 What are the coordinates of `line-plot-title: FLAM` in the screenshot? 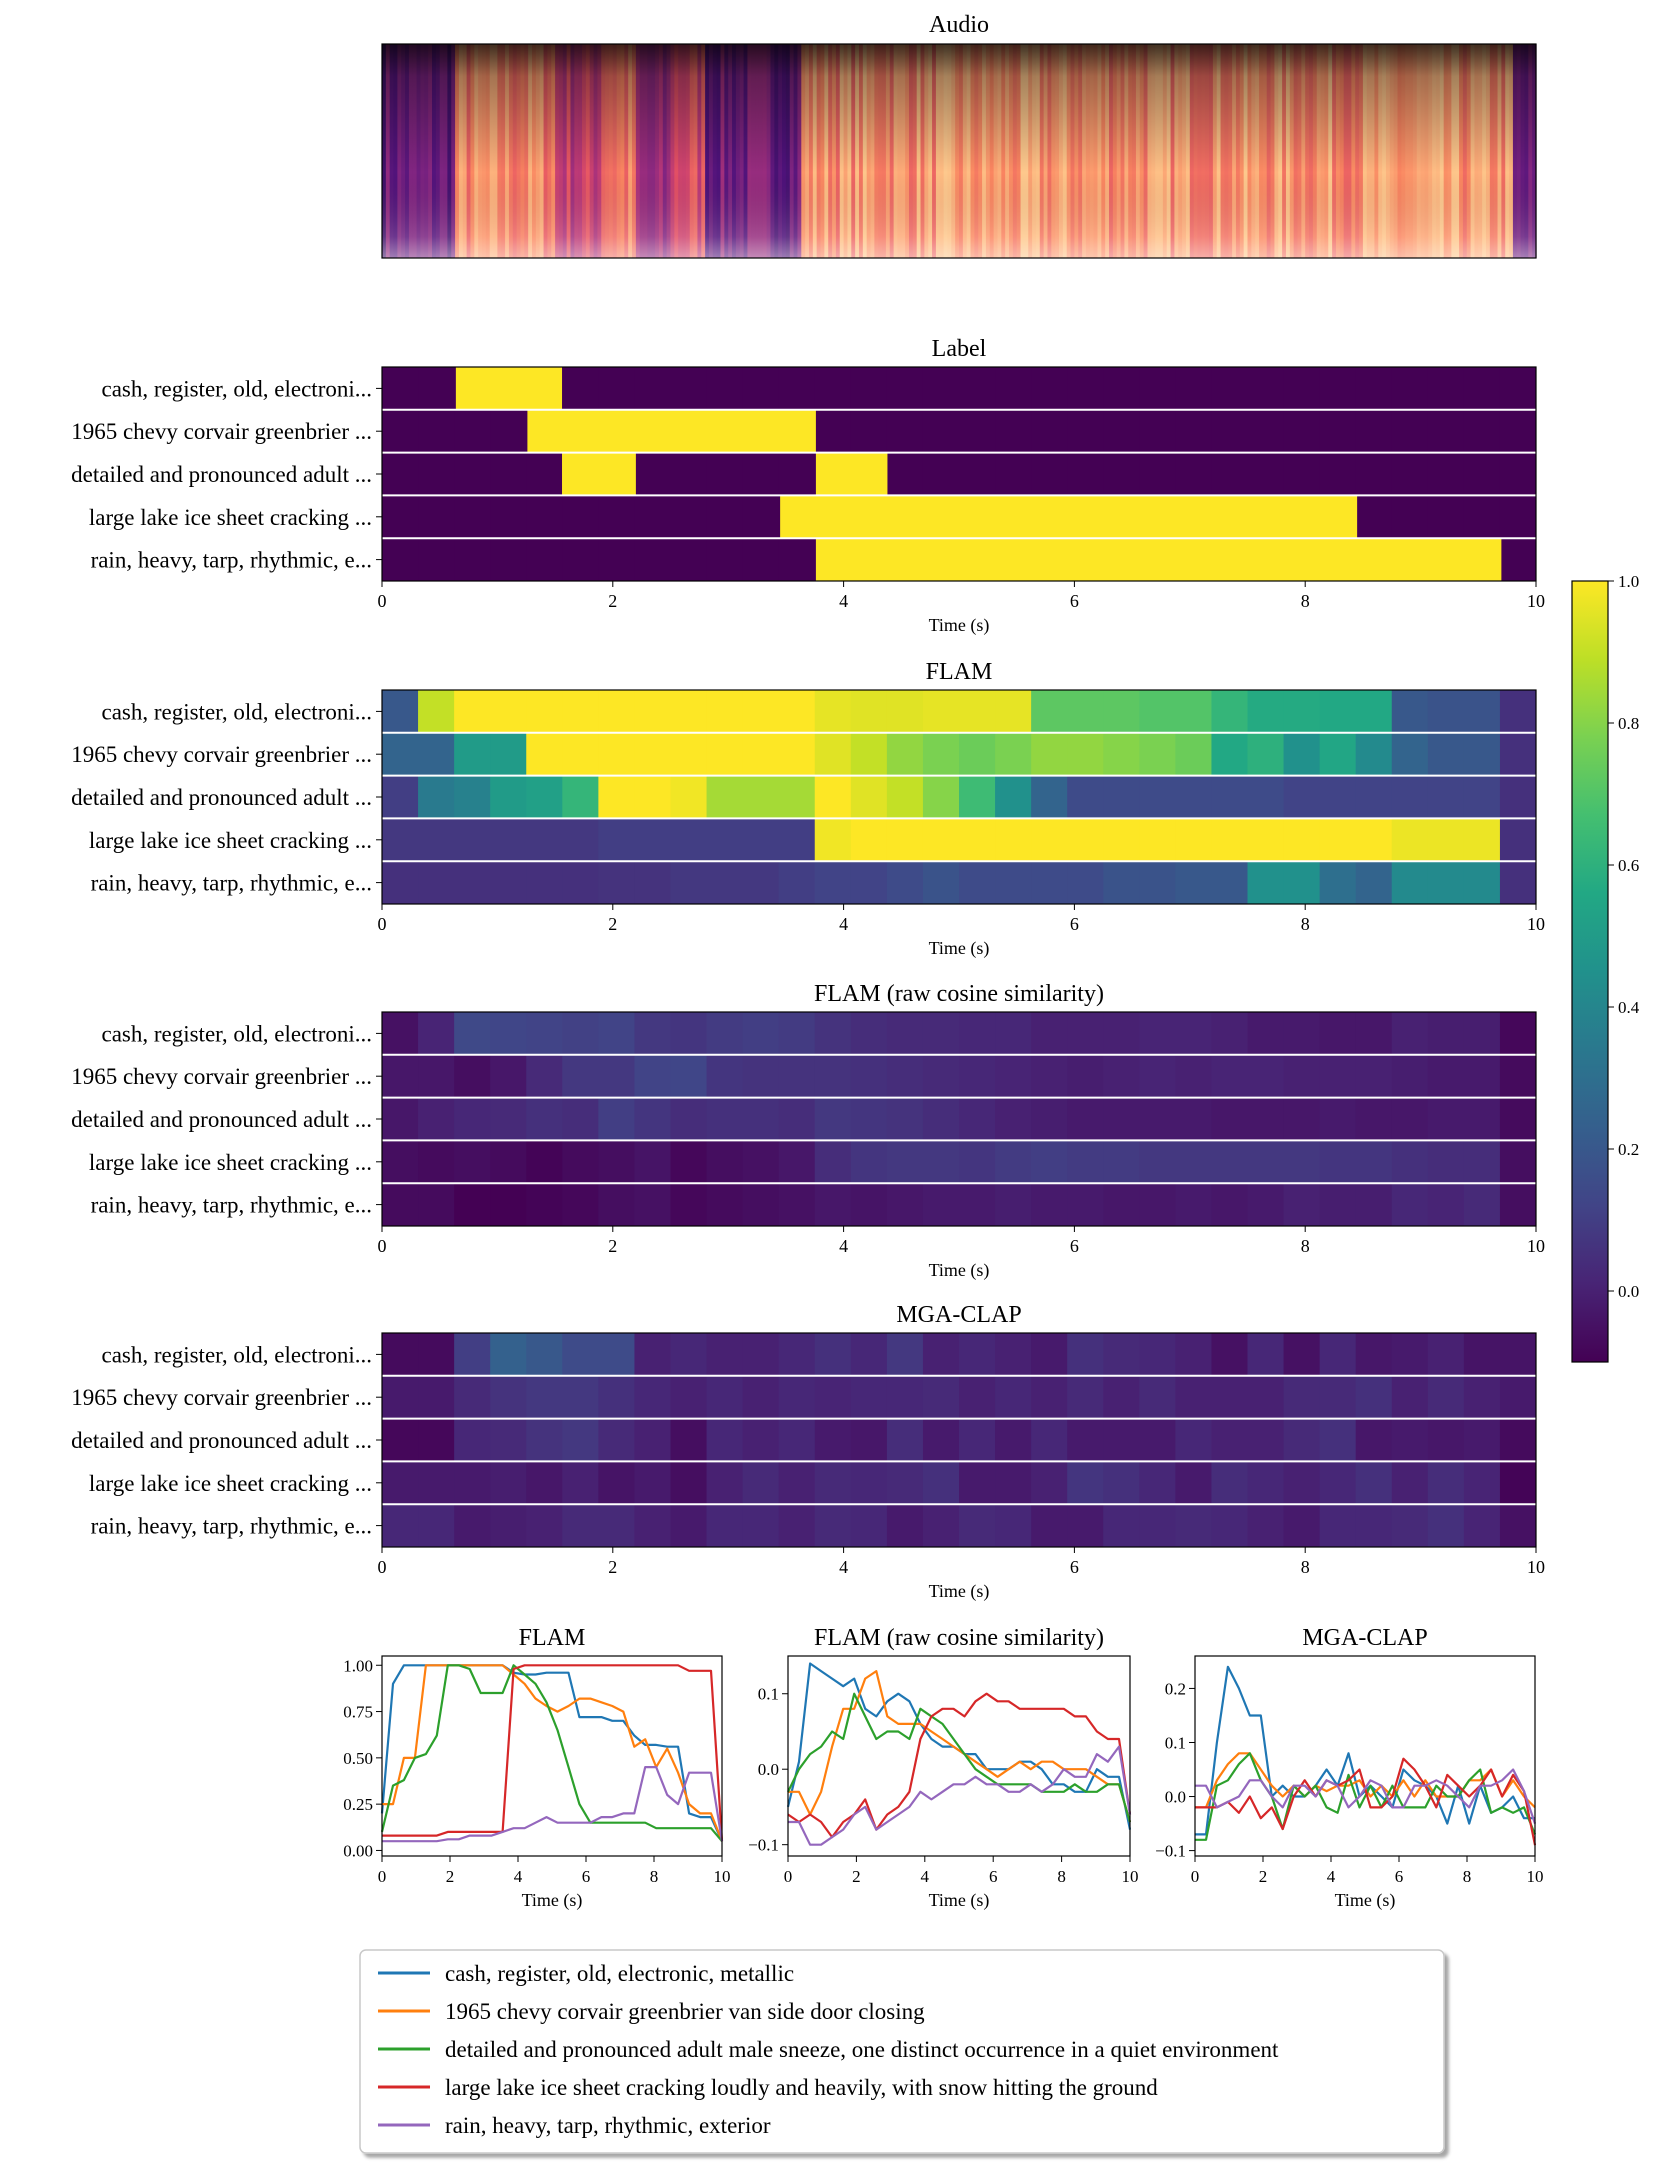 It's located at (552, 1638).